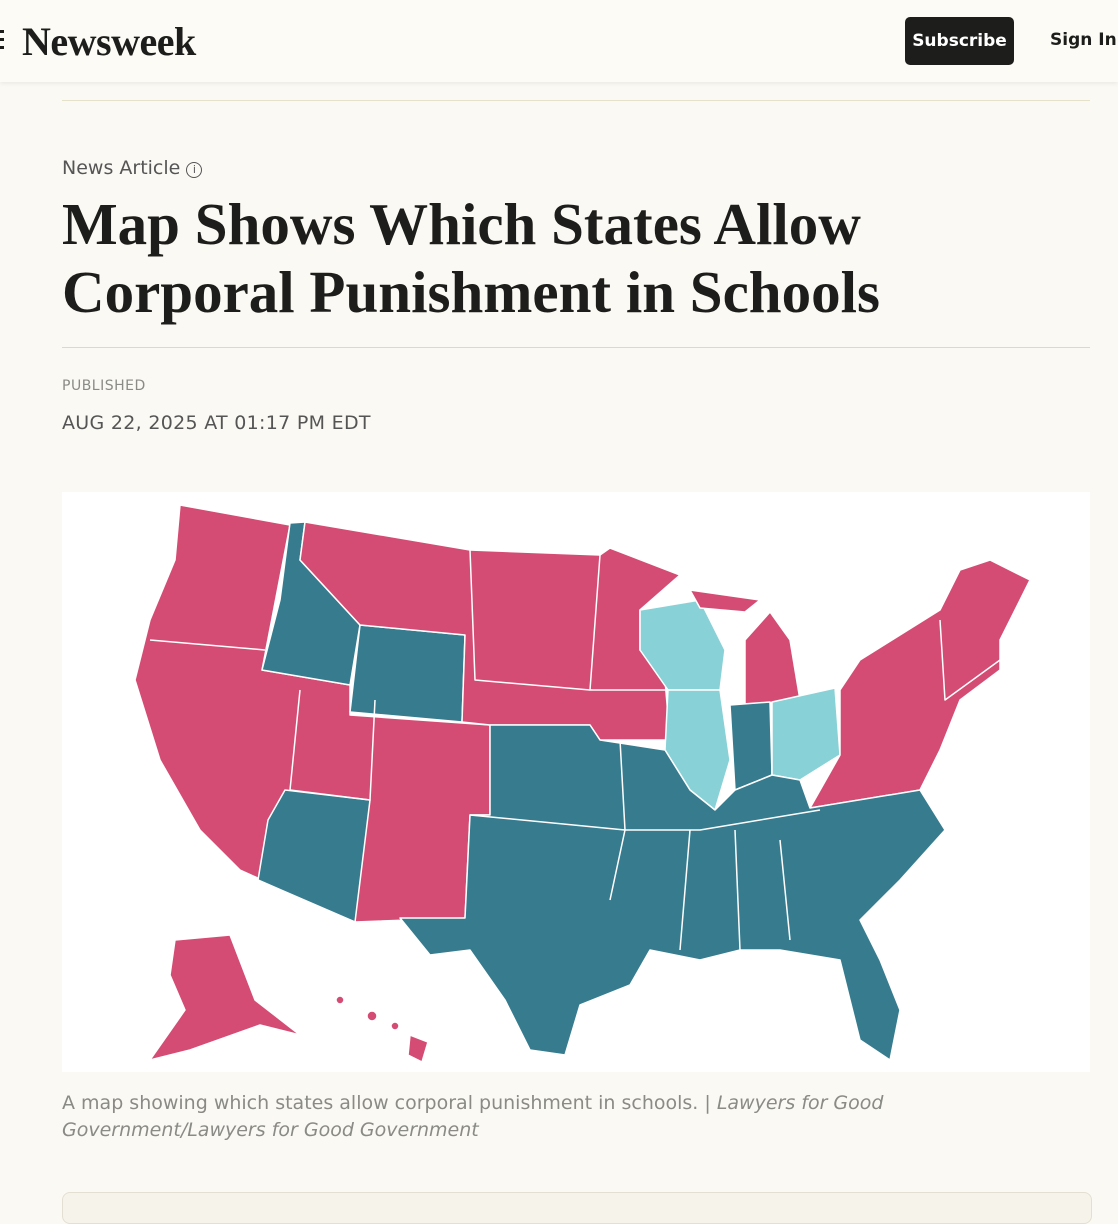  I want to click on logo: Newsweek, so click(109, 41).